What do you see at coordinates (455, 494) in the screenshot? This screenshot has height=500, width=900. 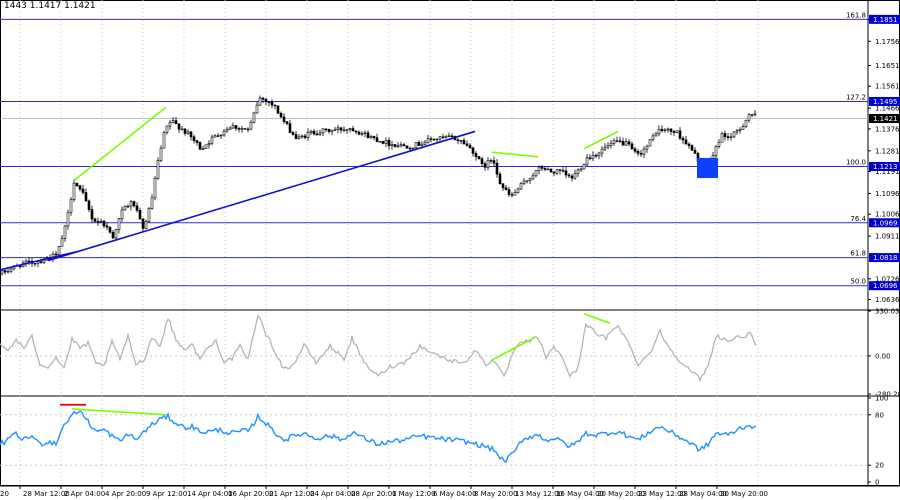 I see `time-axis-label: 6 May 04:00` at bounding box center [455, 494].